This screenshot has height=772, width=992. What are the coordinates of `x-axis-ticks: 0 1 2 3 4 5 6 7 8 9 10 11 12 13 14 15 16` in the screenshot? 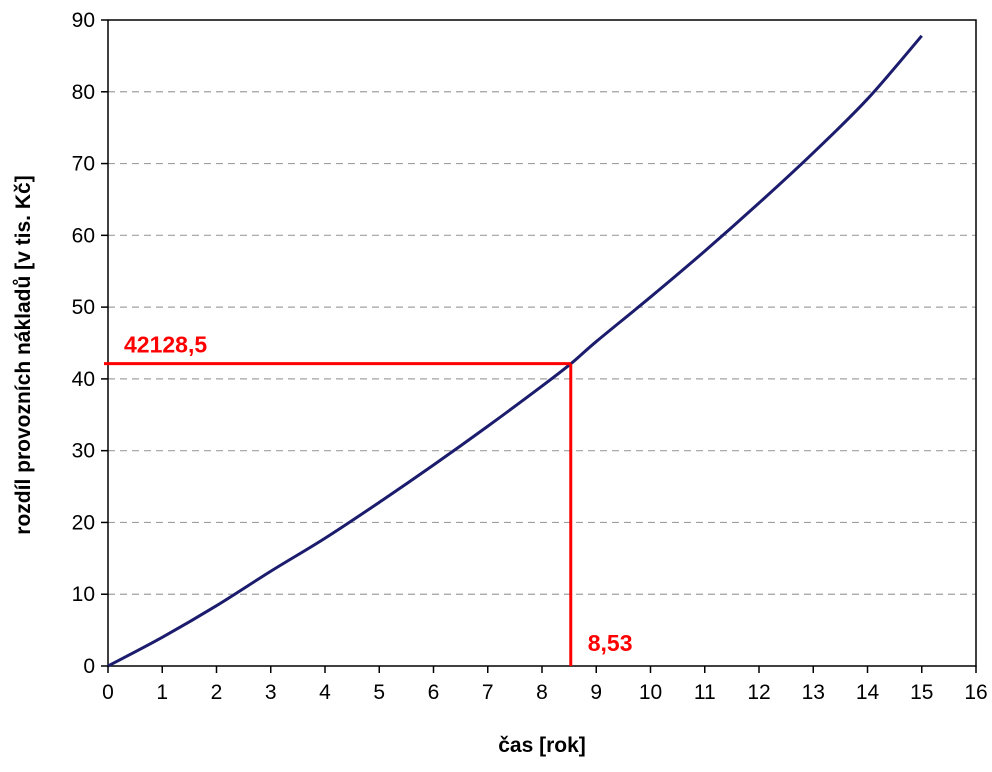 It's located at (545, 685).